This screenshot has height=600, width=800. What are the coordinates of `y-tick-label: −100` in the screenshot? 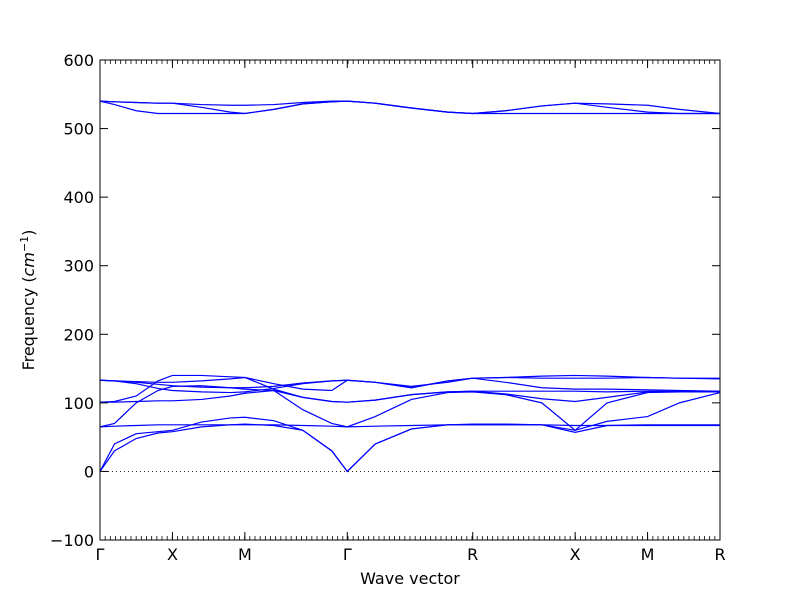 It's located at (72, 540).